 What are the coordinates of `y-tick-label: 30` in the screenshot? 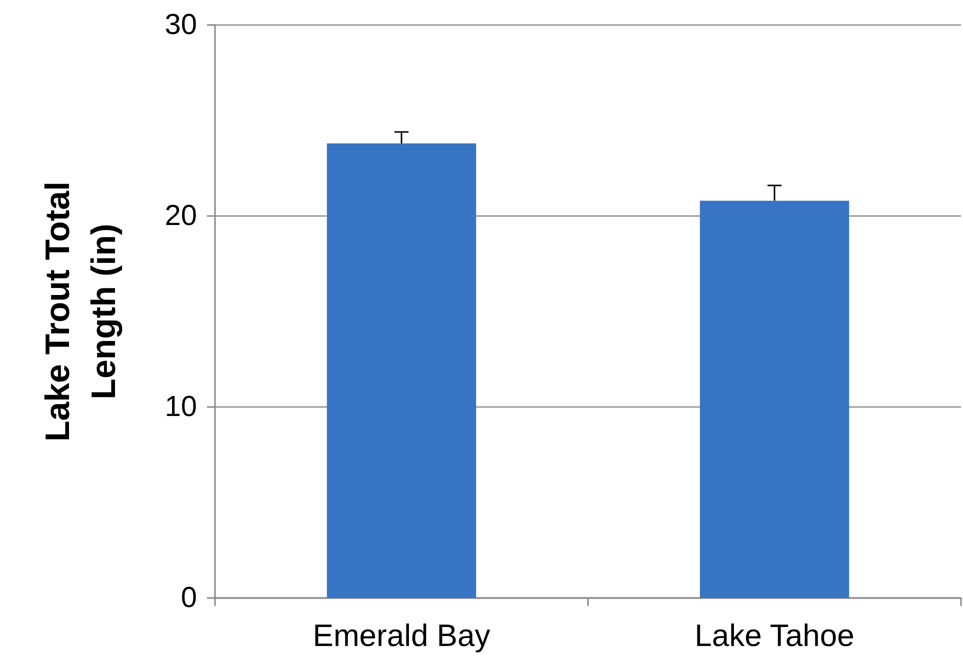 It's located at (180, 25).